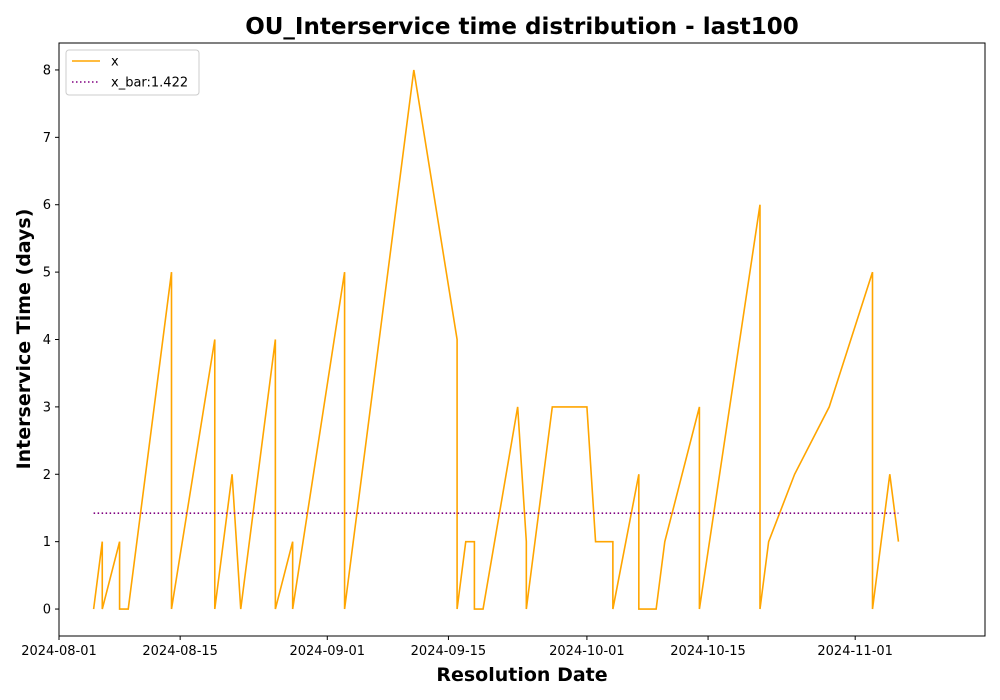  I want to click on y-tick-label: 0, so click(47, 610).